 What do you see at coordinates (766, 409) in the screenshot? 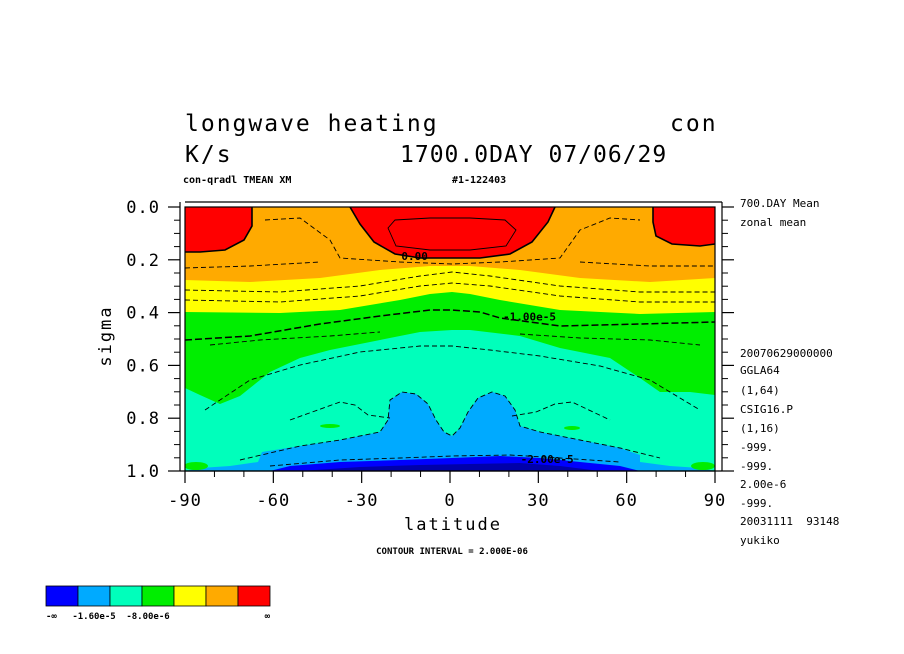
I see `side-info-line: CSIG16.P` at bounding box center [766, 409].